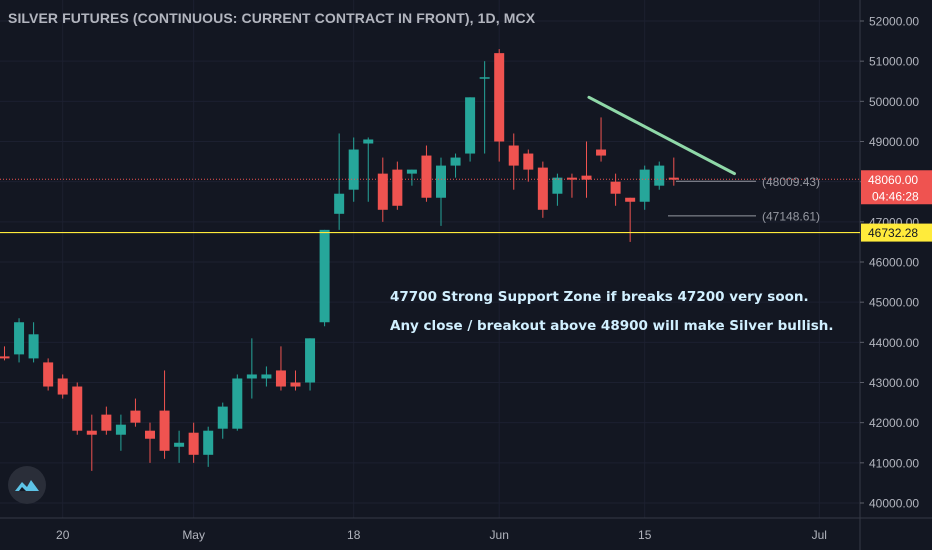 The image size is (932, 550). Describe the element at coordinates (894, 102) in the screenshot. I see `y-tick-label: 50000.00` at that location.